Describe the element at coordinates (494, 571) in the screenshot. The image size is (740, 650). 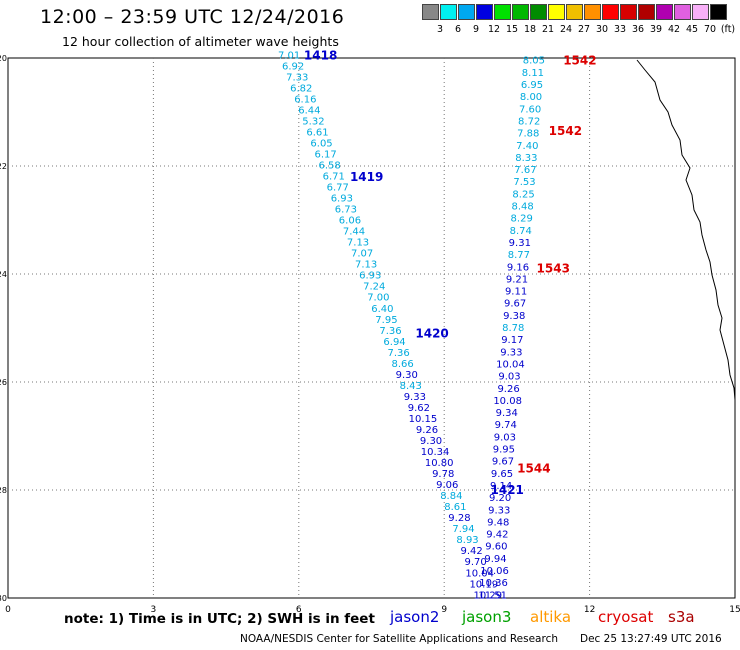
I see `cryosat-track-wave-height: 10.06` at that location.